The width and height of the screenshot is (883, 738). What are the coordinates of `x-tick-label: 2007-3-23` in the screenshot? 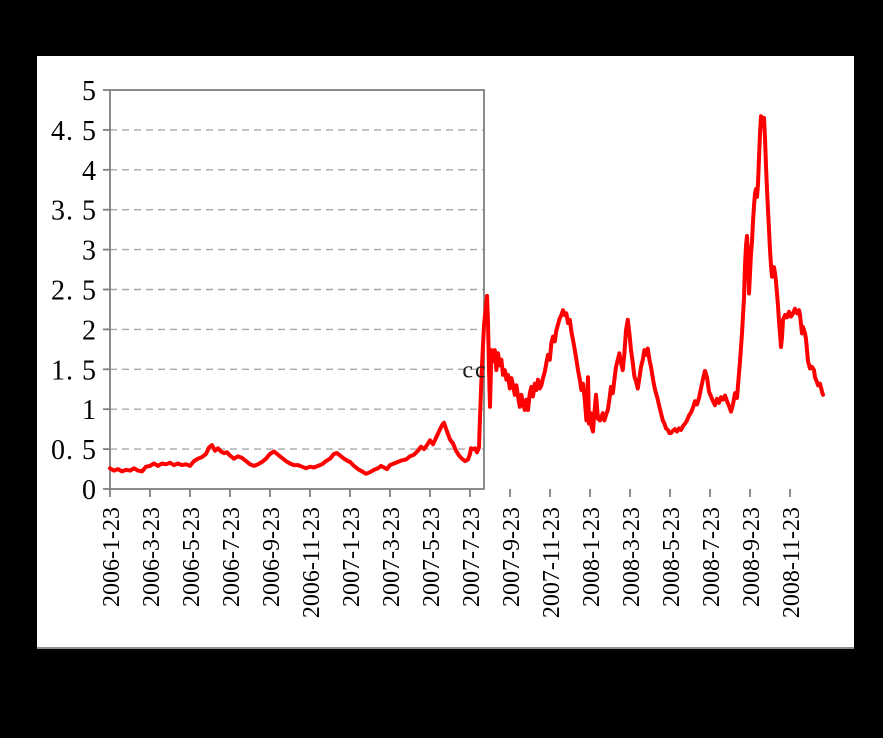 It's located at (392, 557).